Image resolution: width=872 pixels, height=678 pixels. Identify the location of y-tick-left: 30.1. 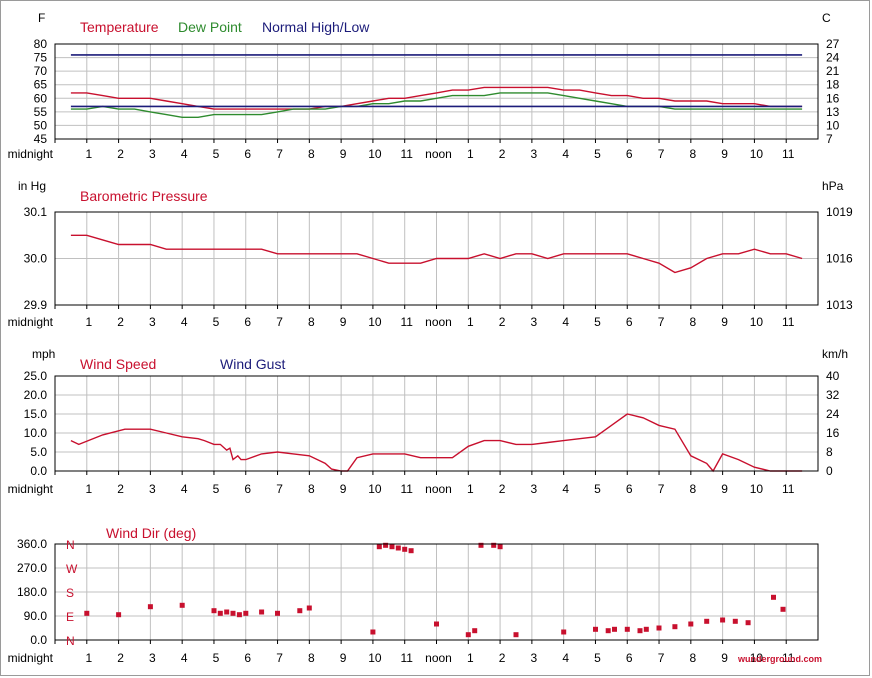
(36, 212).